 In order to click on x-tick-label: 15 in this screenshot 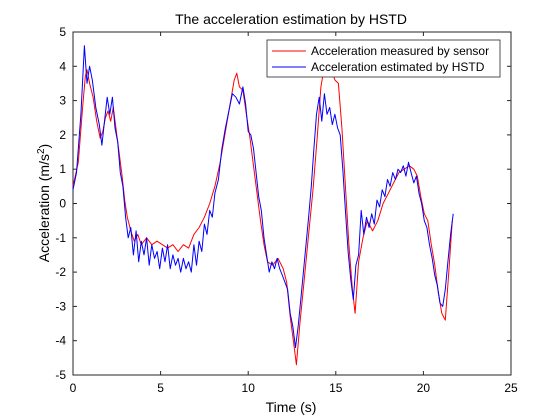, I will do `click(336, 388)`.